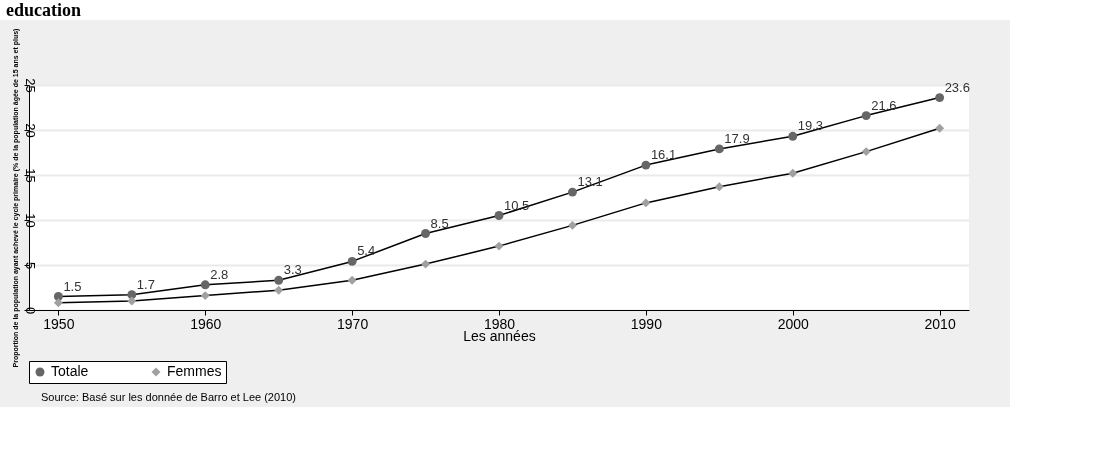 The image size is (1094, 465). Describe the element at coordinates (353, 323) in the screenshot. I see `x-tick-label: 1970` at that location.